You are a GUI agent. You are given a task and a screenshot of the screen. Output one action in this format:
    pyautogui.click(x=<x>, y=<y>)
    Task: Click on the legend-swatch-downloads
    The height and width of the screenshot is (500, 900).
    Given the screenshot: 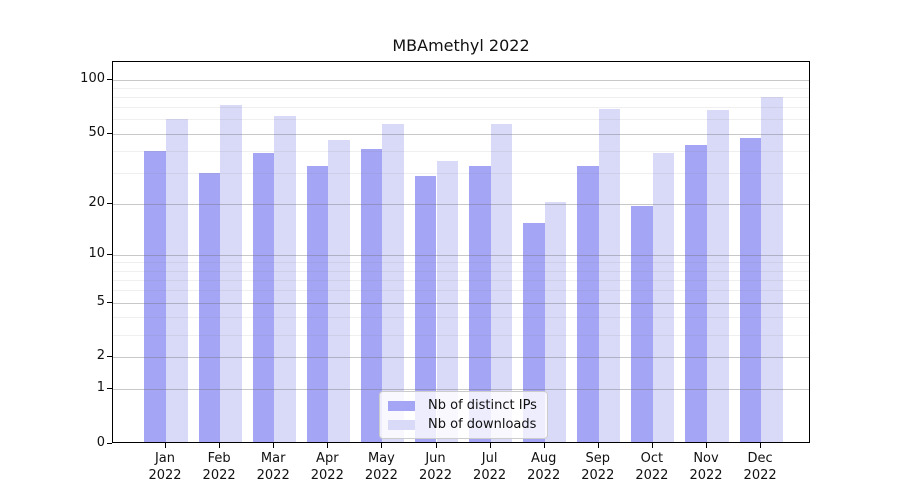 What is the action you would take?
    pyautogui.click(x=401, y=424)
    